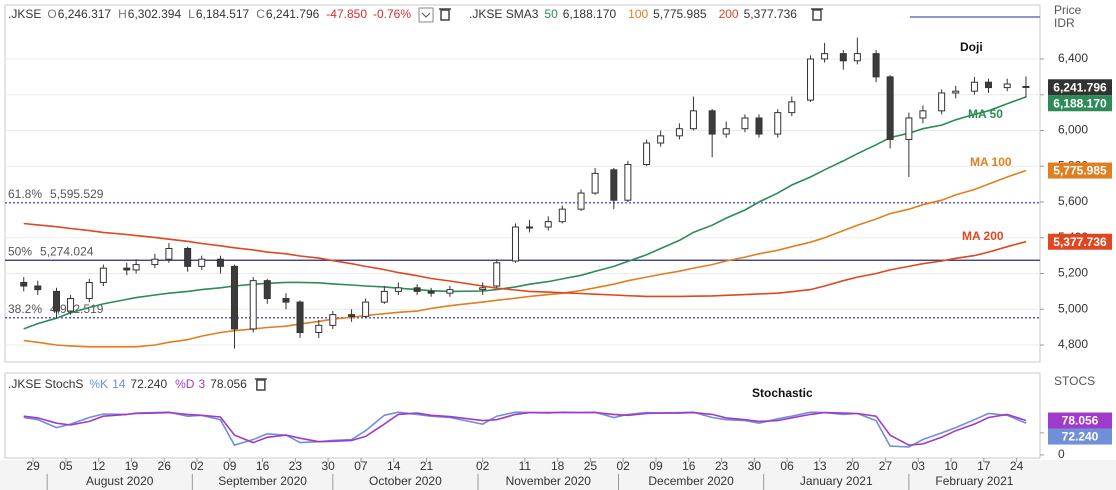  What do you see at coordinates (1064, 23) in the screenshot?
I see `y-axis-unit: IDR` at bounding box center [1064, 23].